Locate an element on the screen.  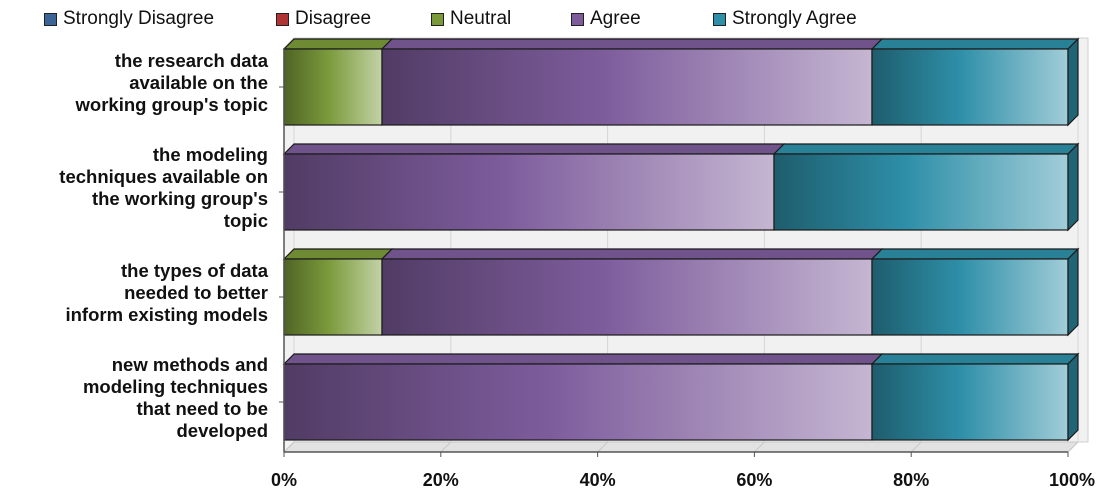
legend-label: Agree is located at coordinates (615, 18).